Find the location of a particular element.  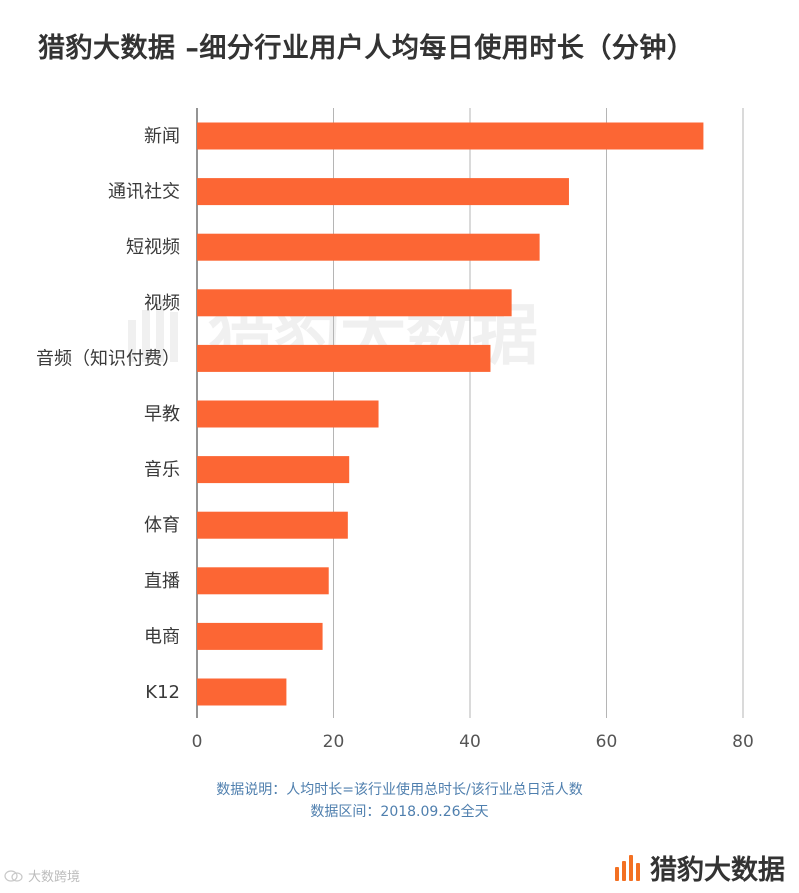

category-label: 短视频 is located at coordinates (153, 247).